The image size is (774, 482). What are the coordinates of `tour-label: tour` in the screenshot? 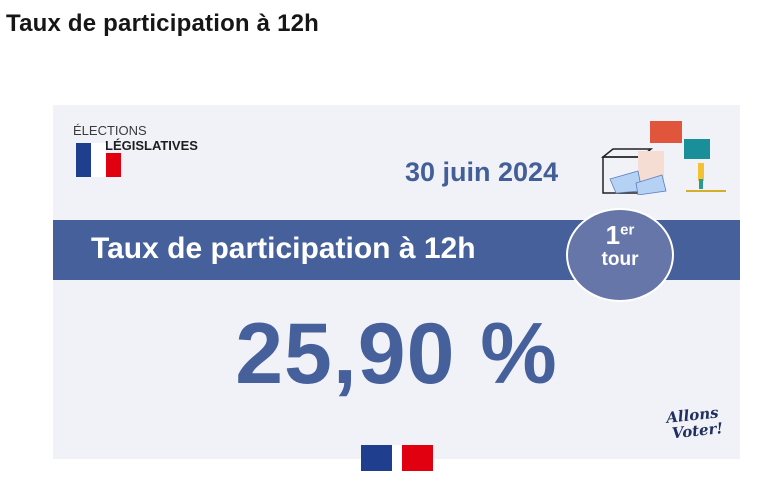 It's located at (620, 259).